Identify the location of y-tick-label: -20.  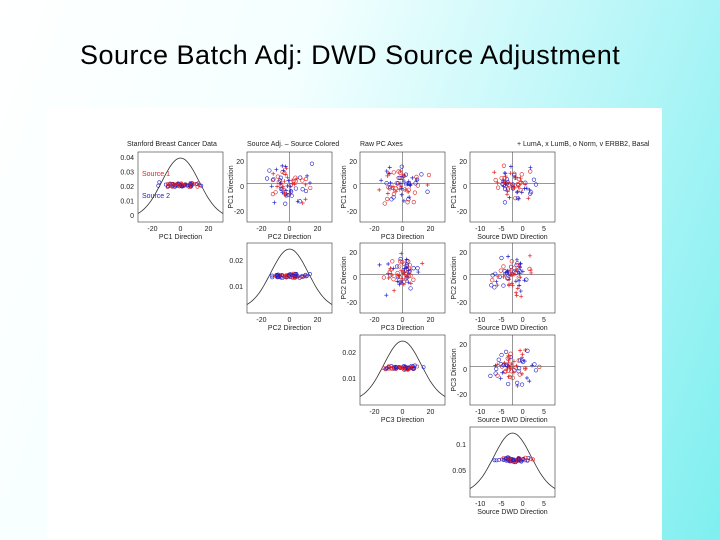
(462, 212).